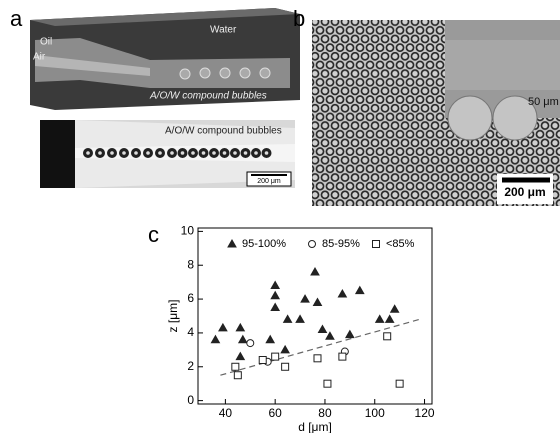 This screenshot has width=560, height=433. Describe the element at coordinates (315, 426) in the screenshot. I see `x-axis-label: d [μm]` at that location.